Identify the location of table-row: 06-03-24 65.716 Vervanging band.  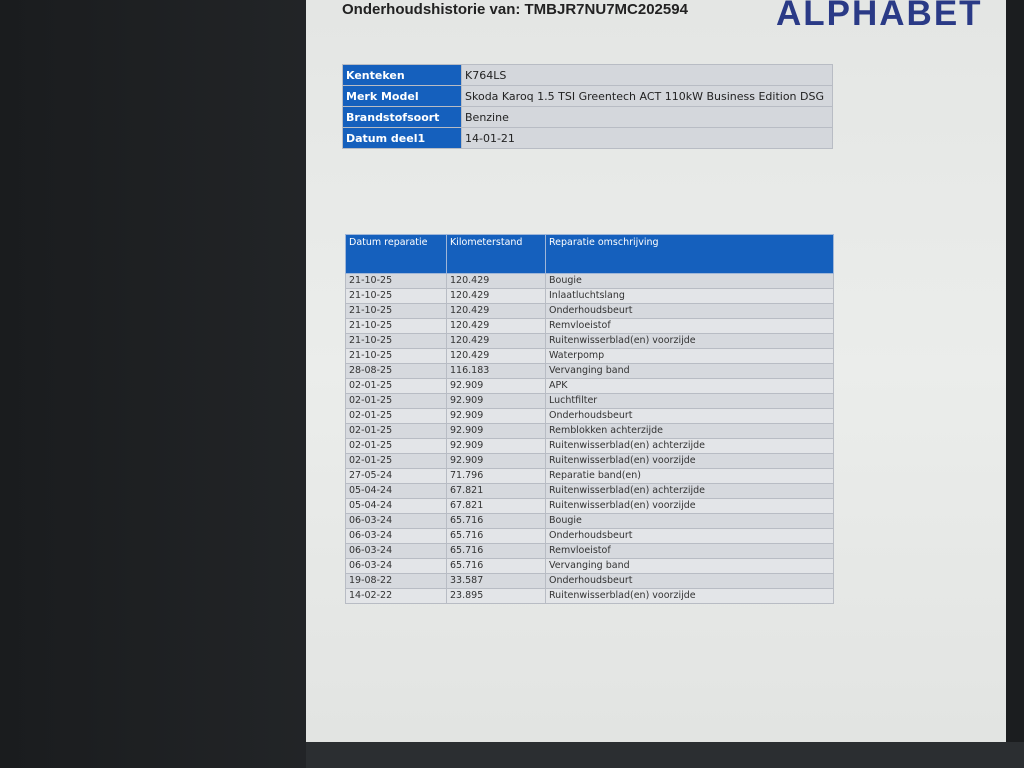
(589, 566).